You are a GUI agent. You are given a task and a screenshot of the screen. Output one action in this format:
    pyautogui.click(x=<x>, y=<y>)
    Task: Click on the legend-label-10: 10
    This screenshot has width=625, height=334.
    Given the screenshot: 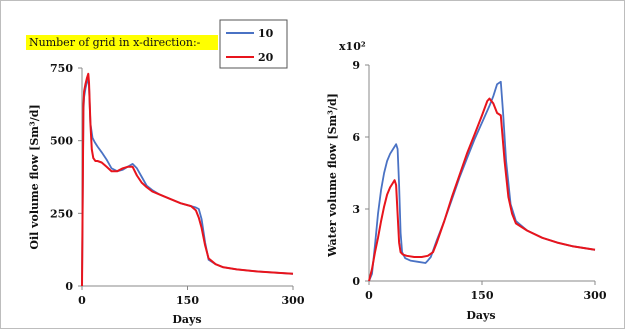 What is the action you would take?
    pyautogui.click(x=266, y=33)
    